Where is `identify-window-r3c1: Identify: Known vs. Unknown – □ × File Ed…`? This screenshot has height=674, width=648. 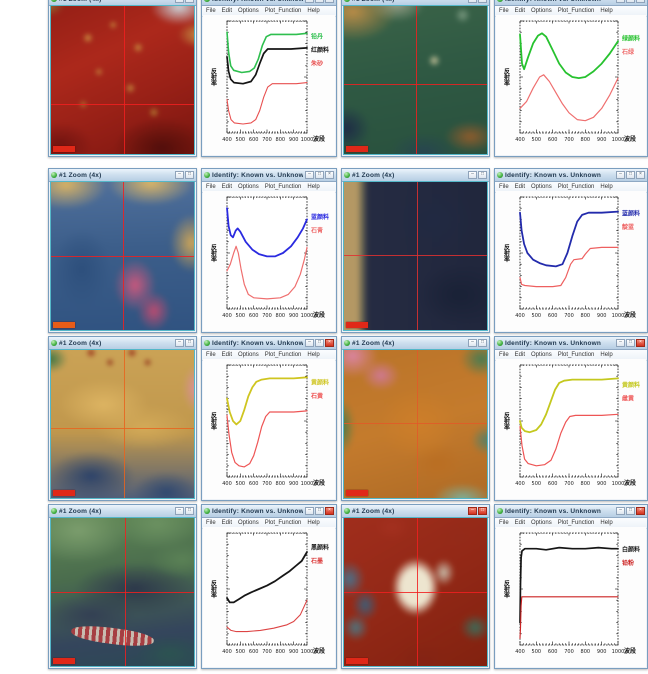
identify-window-r3c1: Identify: Known vs. Unknown – □ × File Ed… is located at coordinates (269, 418).